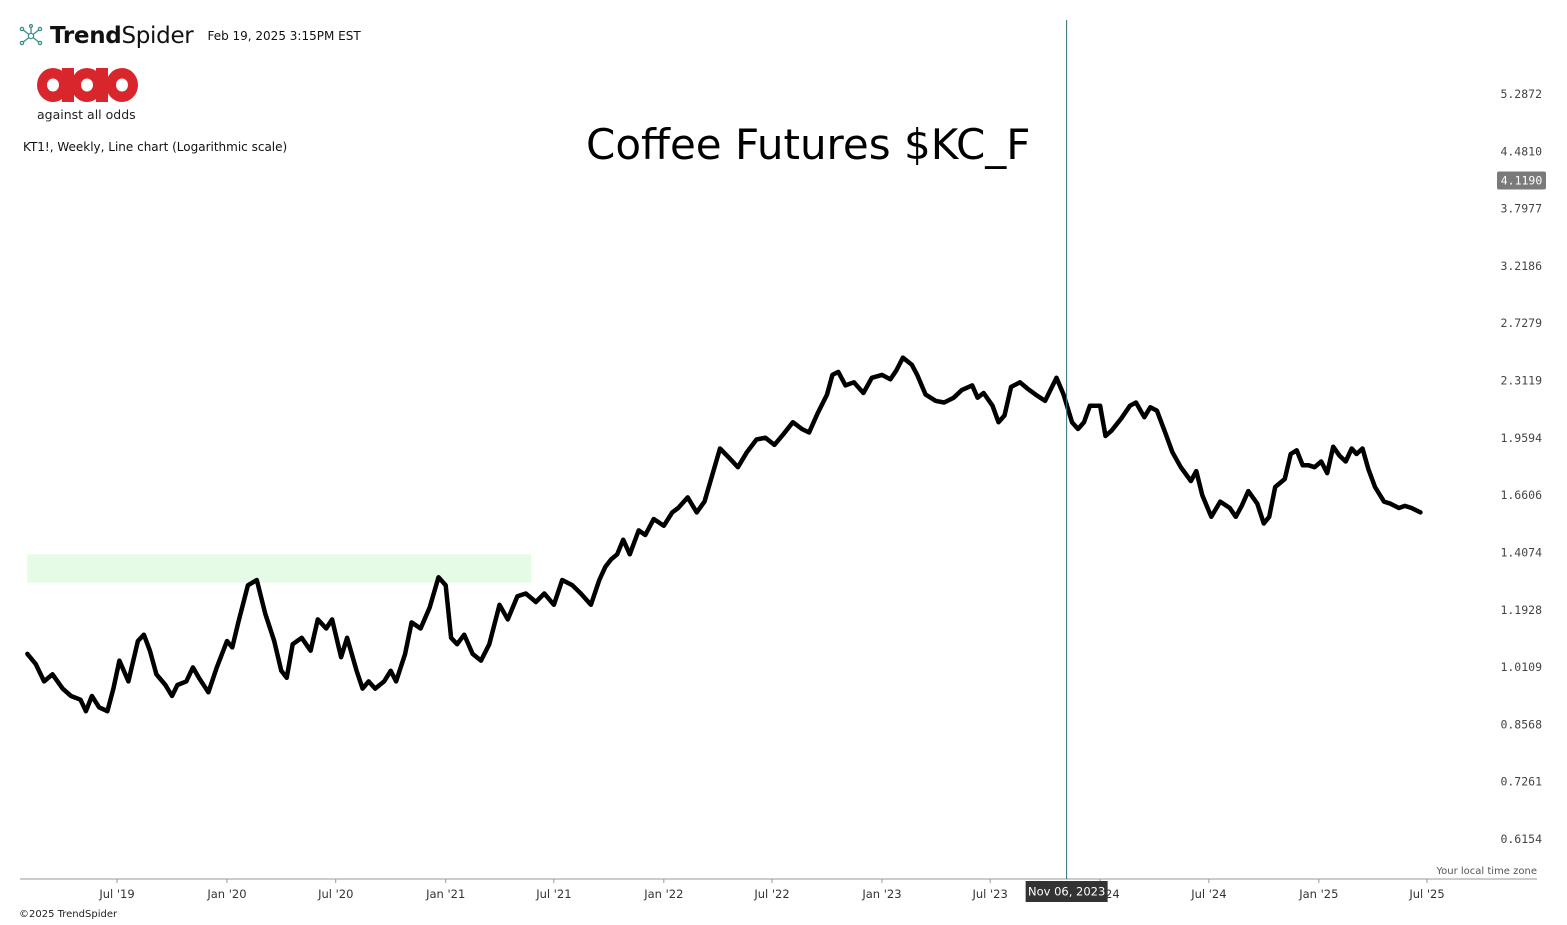 The width and height of the screenshot is (1567, 925). What do you see at coordinates (116, 894) in the screenshot?
I see `x-tick-label: Jul '19` at bounding box center [116, 894].